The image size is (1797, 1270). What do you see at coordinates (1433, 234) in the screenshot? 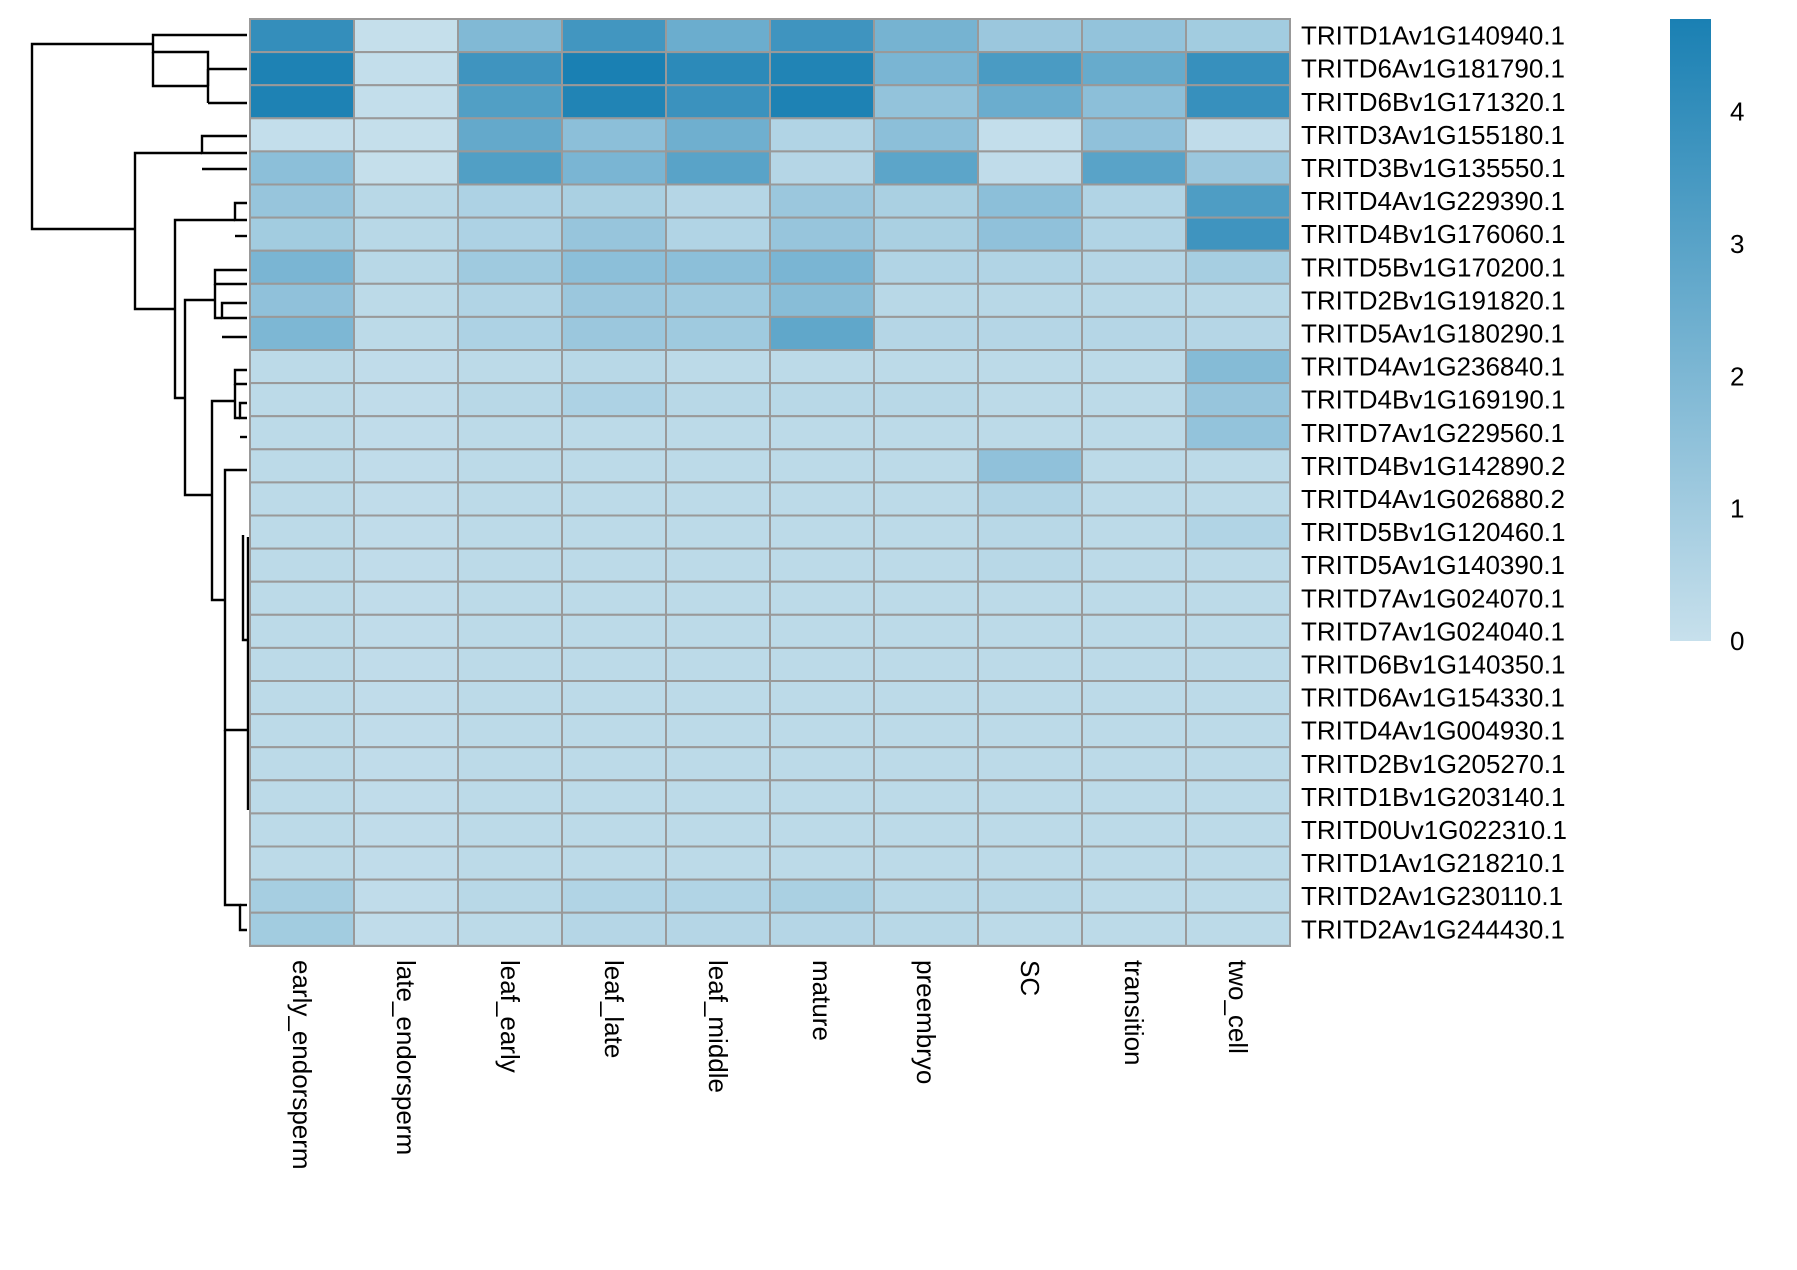
I see `row-label: TRITD4Bv1G176060.1` at bounding box center [1433, 234].